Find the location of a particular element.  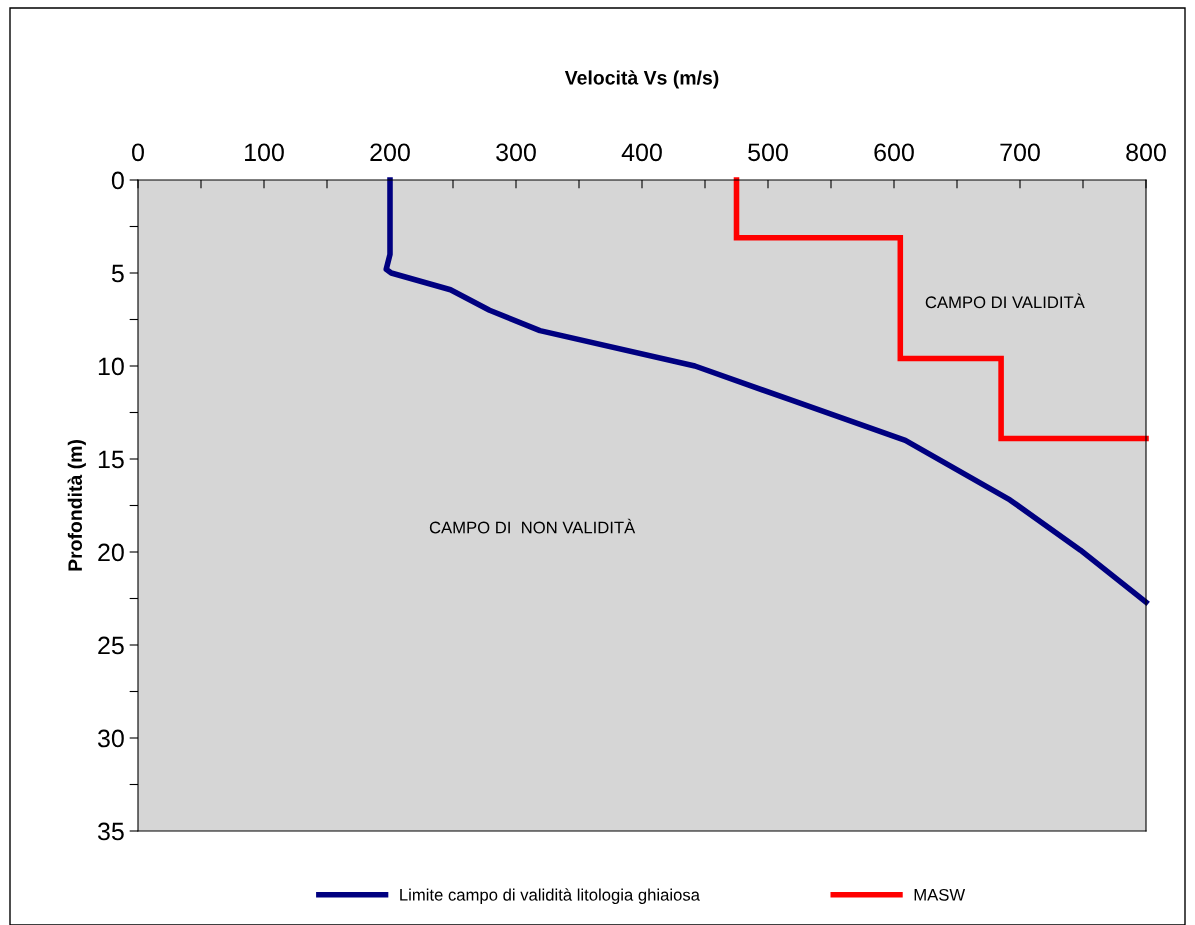

x-tick-label: 300 is located at coordinates (516, 152).